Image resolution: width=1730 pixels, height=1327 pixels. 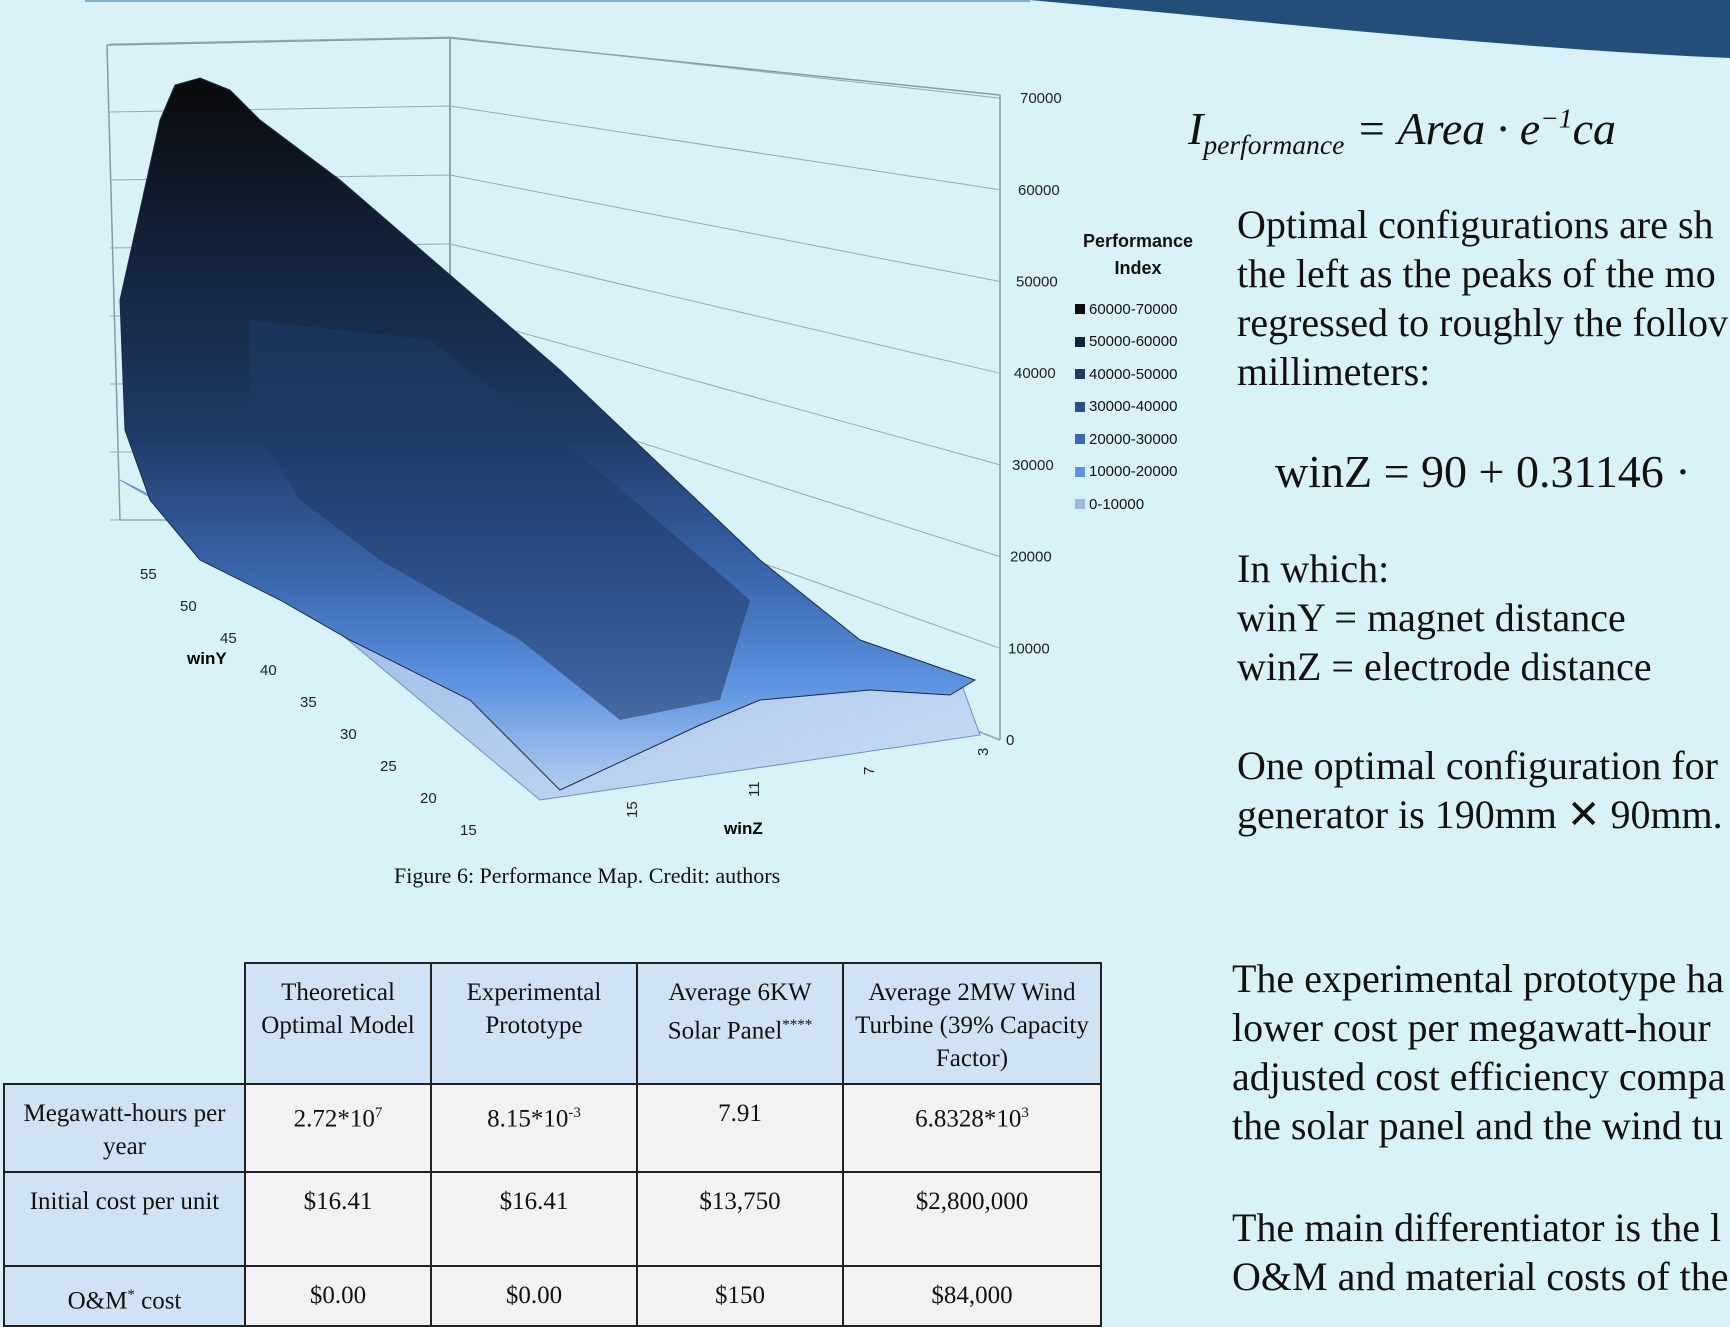 I want to click on winy-tick-label: 45, so click(x=228, y=638).